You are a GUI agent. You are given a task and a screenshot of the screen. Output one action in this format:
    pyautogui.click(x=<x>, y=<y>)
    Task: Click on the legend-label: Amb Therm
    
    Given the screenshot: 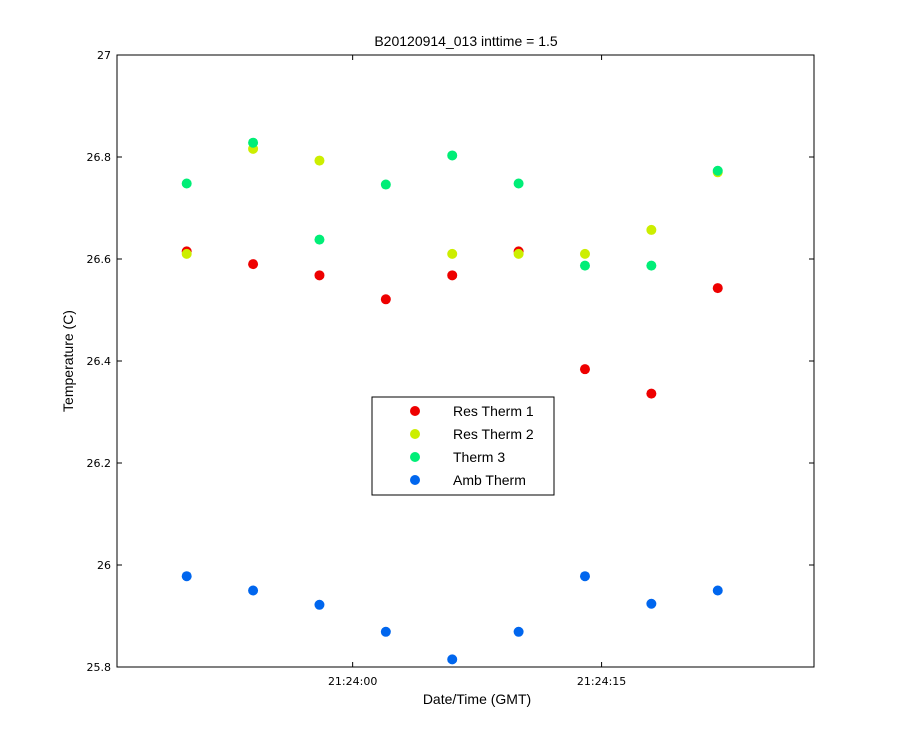 What is the action you would take?
    pyautogui.click(x=489, y=480)
    